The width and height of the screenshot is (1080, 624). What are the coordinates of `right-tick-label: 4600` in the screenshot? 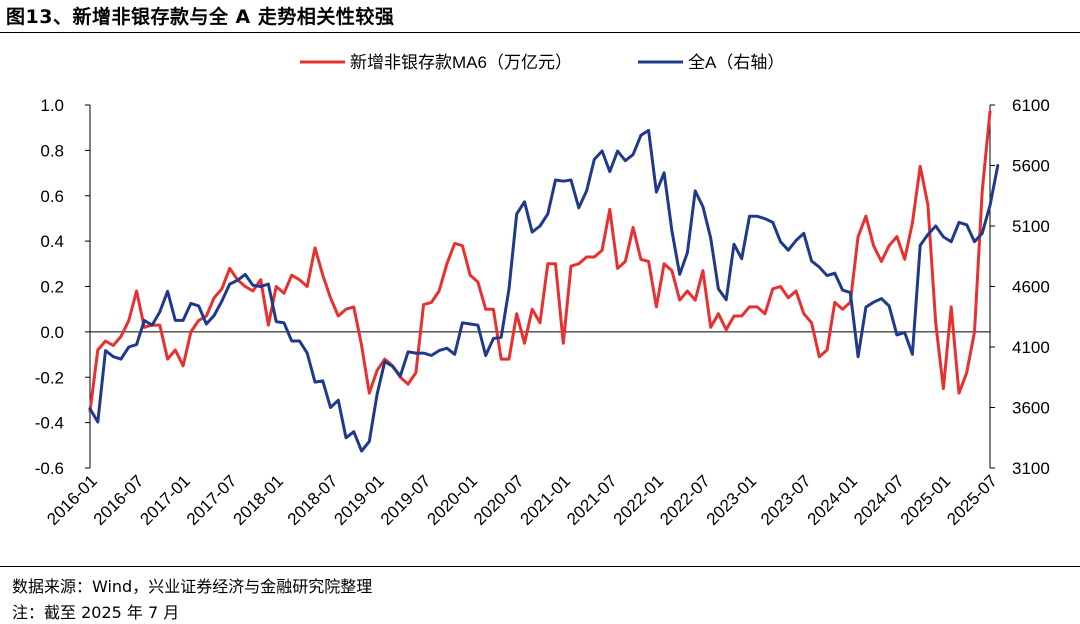 It's located at (1031, 287).